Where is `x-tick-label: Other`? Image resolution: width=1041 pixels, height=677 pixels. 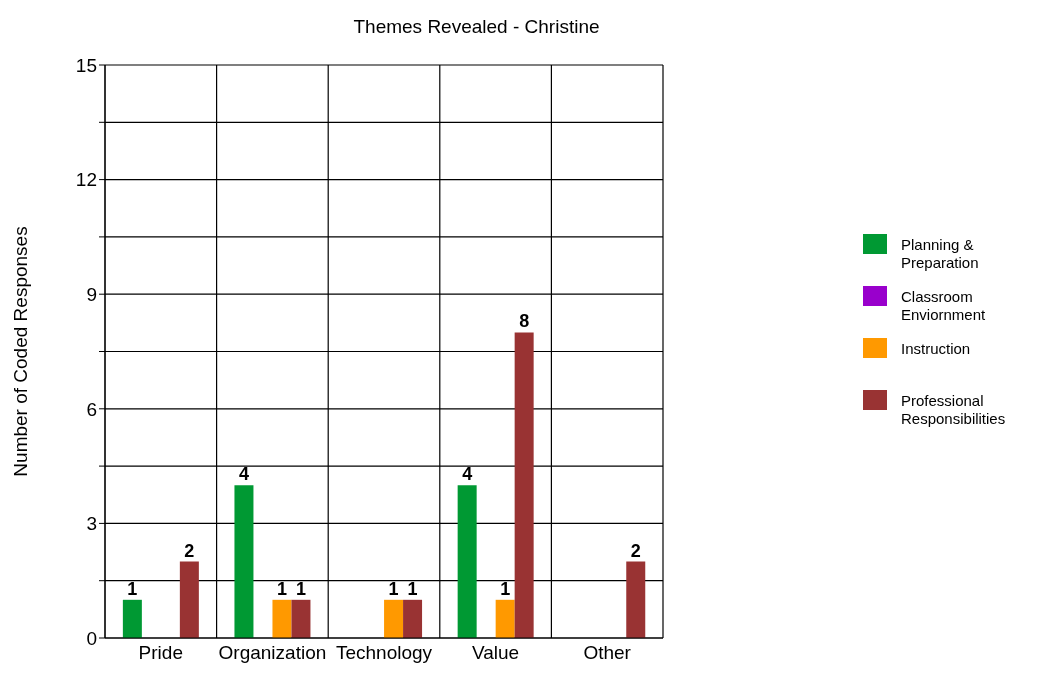
x-tick-label: Other is located at coordinates (607, 653).